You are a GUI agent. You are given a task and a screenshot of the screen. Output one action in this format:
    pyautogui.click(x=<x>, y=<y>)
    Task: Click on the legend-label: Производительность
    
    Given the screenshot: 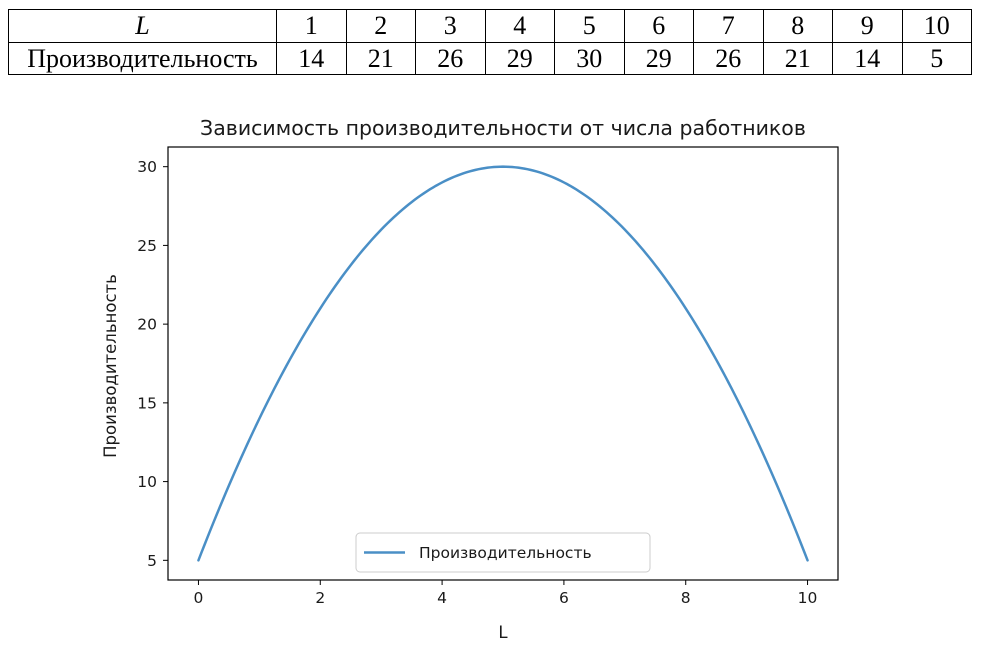 What is the action you would take?
    pyautogui.click(x=505, y=553)
    